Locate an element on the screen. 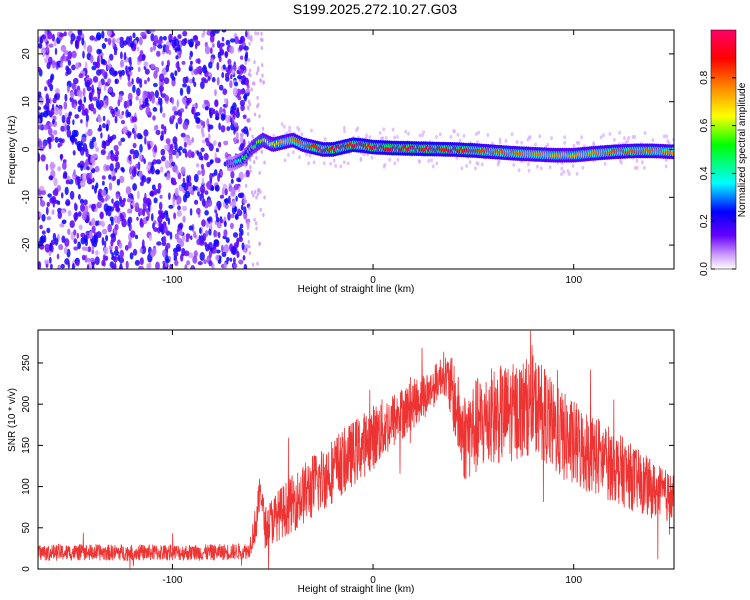 The height and width of the screenshot is (600, 750). colorbar-gradient is located at coordinates (723, 149).